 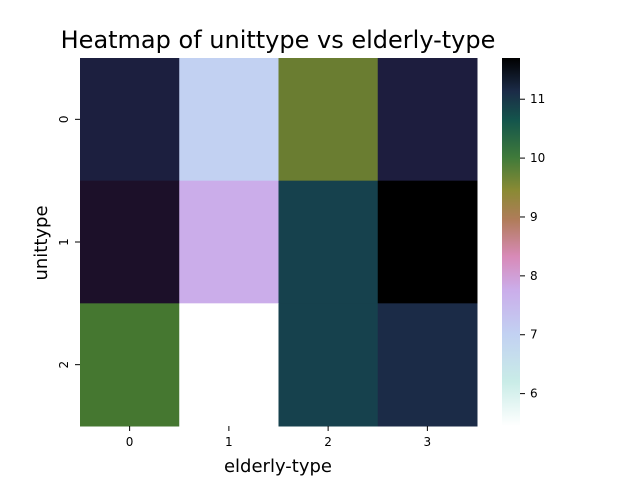 What do you see at coordinates (328, 442) in the screenshot?
I see `x-tick-label: 2` at bounding box center [328, 442].